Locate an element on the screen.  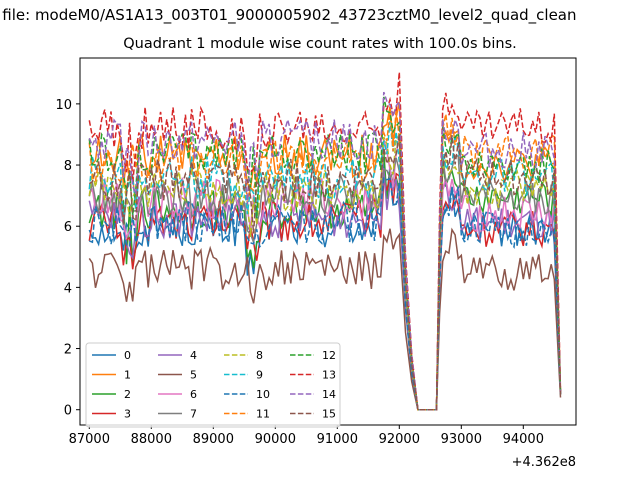
legend-label-3: 3 is located at coordinates (127, 414).